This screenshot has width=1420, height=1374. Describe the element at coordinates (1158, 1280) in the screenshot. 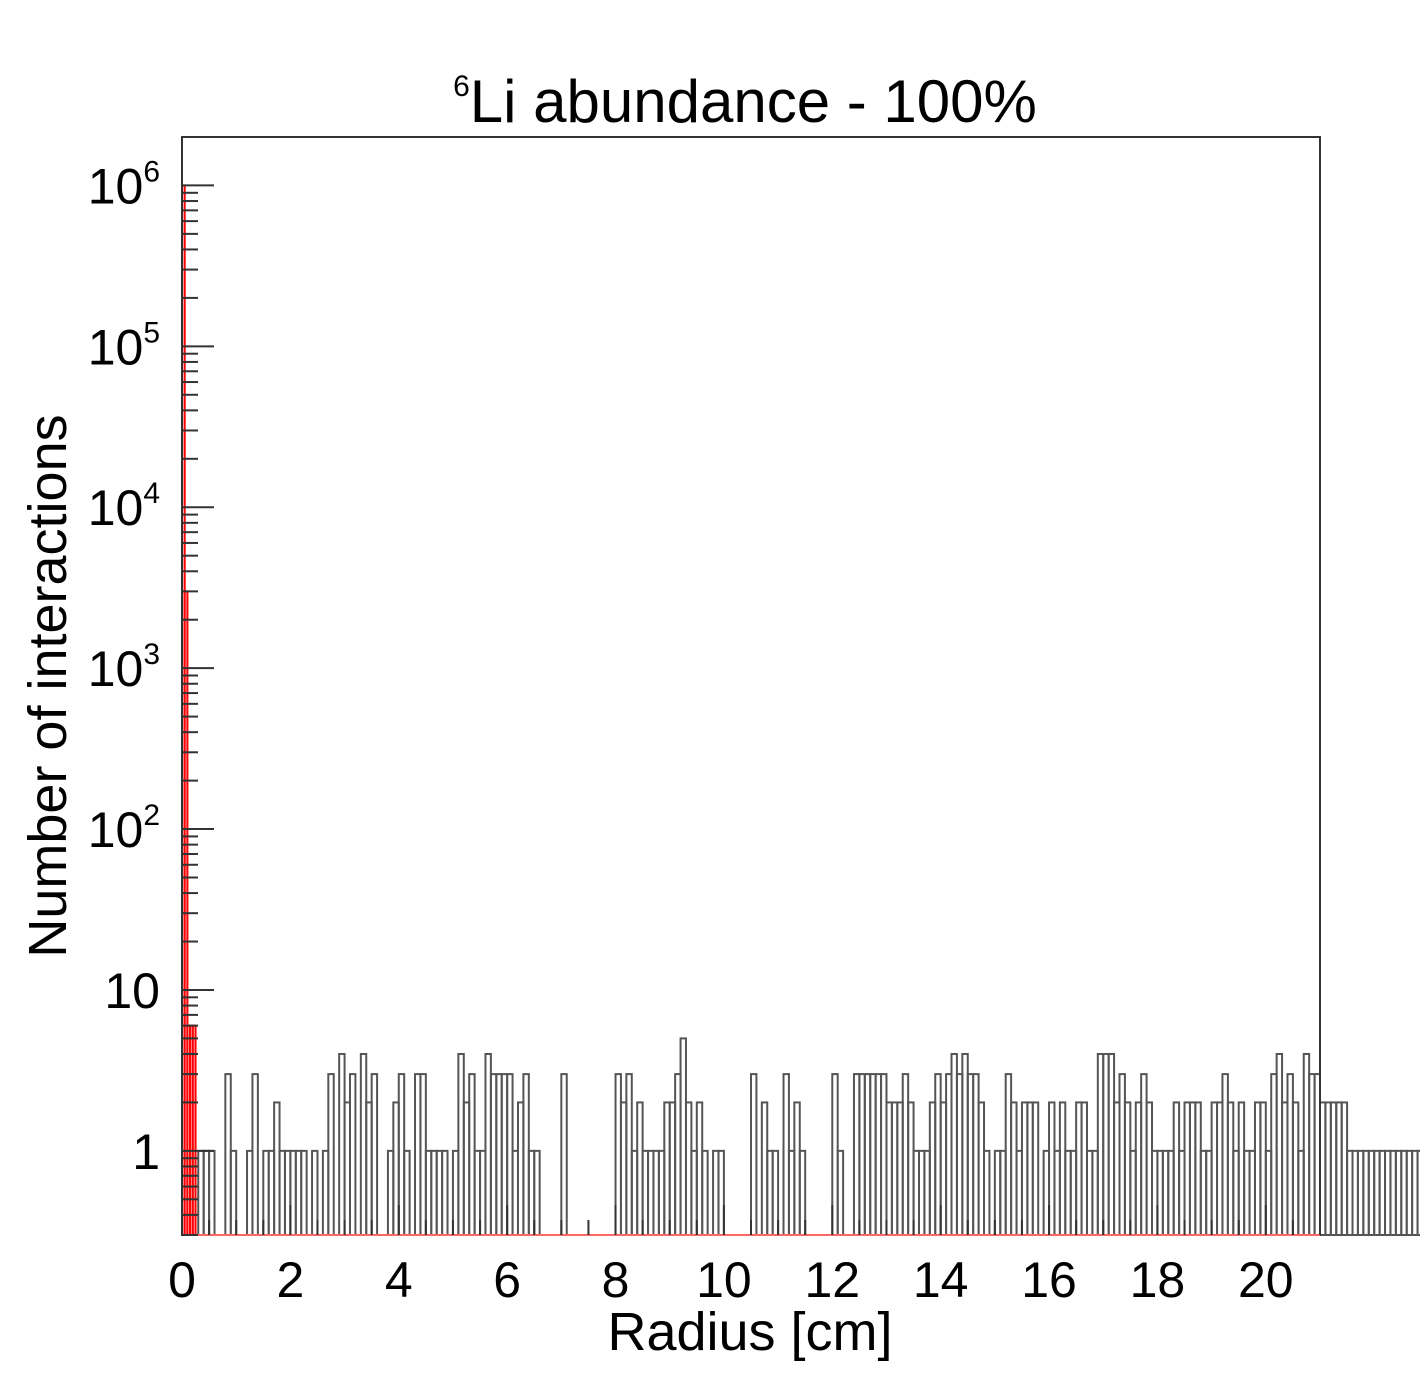

I see `x-tick-label: 18` at that location.